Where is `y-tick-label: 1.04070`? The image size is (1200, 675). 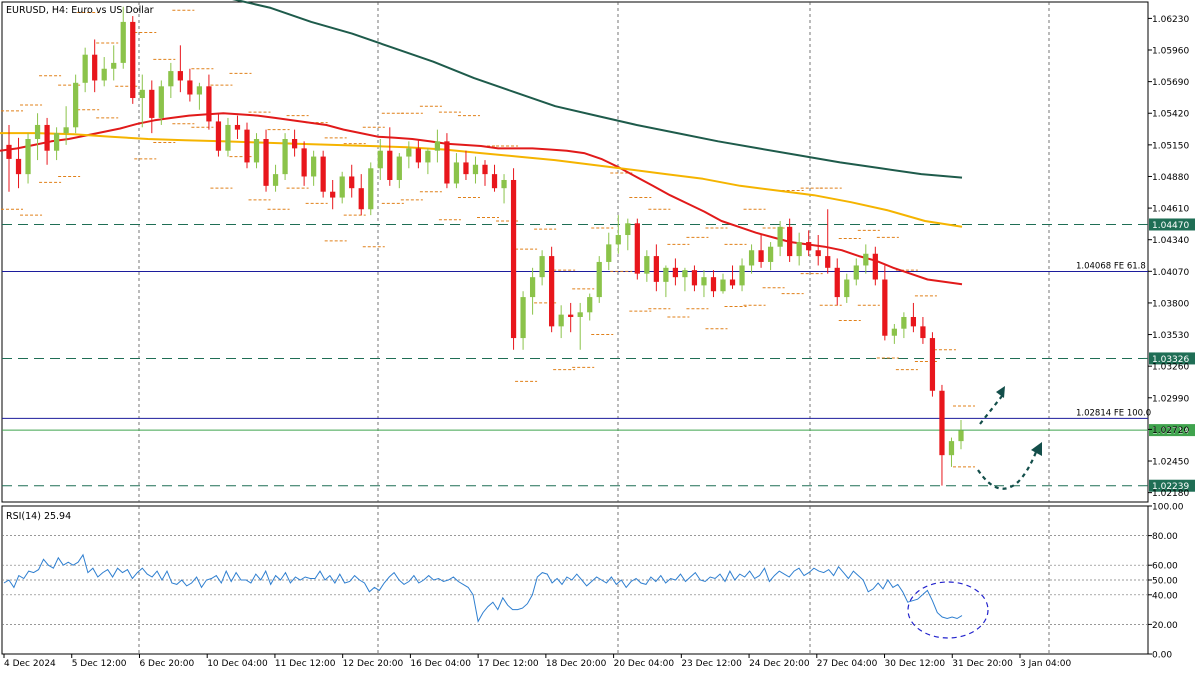 y-tick-label: 1.04070 is located at coordinates (1170, 273).